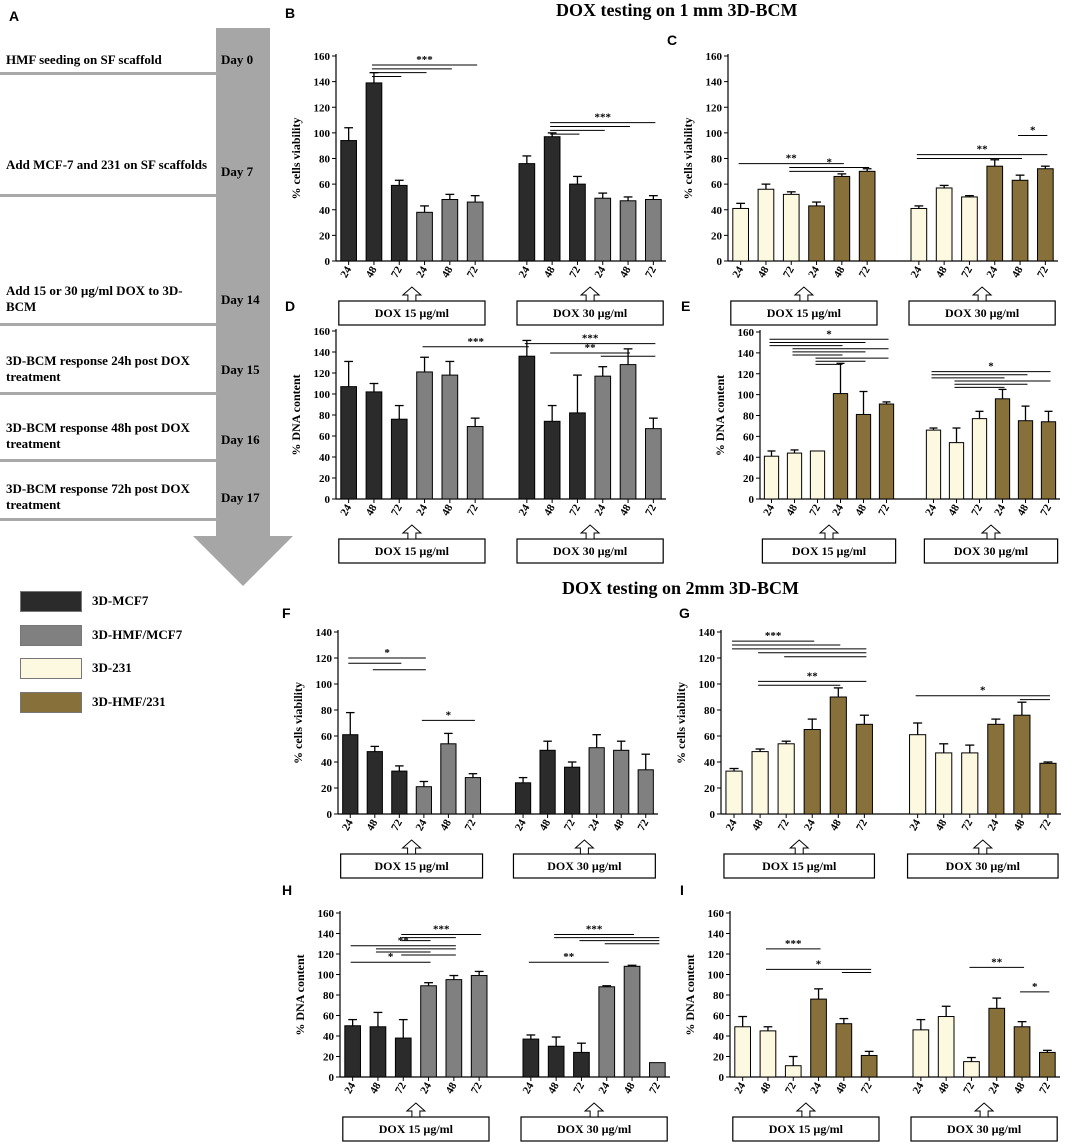  Describe the element at coordinates (243, 283) in the screenshot. I see `timeline-arrow-shaft` at that location.